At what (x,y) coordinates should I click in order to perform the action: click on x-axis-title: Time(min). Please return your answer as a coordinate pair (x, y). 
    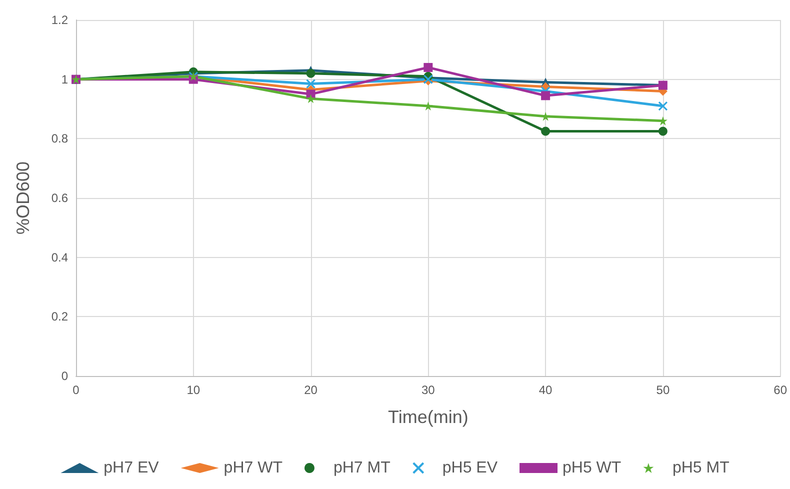
    Looking at the image, I should click on (428, 417).